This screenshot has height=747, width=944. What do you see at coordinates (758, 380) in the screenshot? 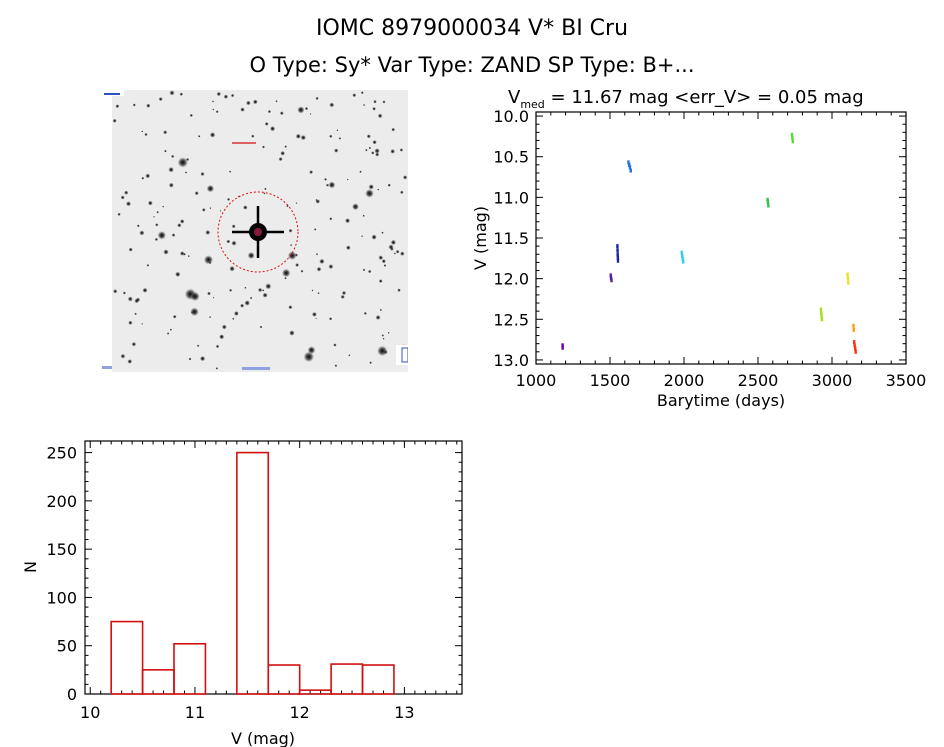
I see `lightcurve-x-tick-label: 2500` at bounding box center [758, 380].